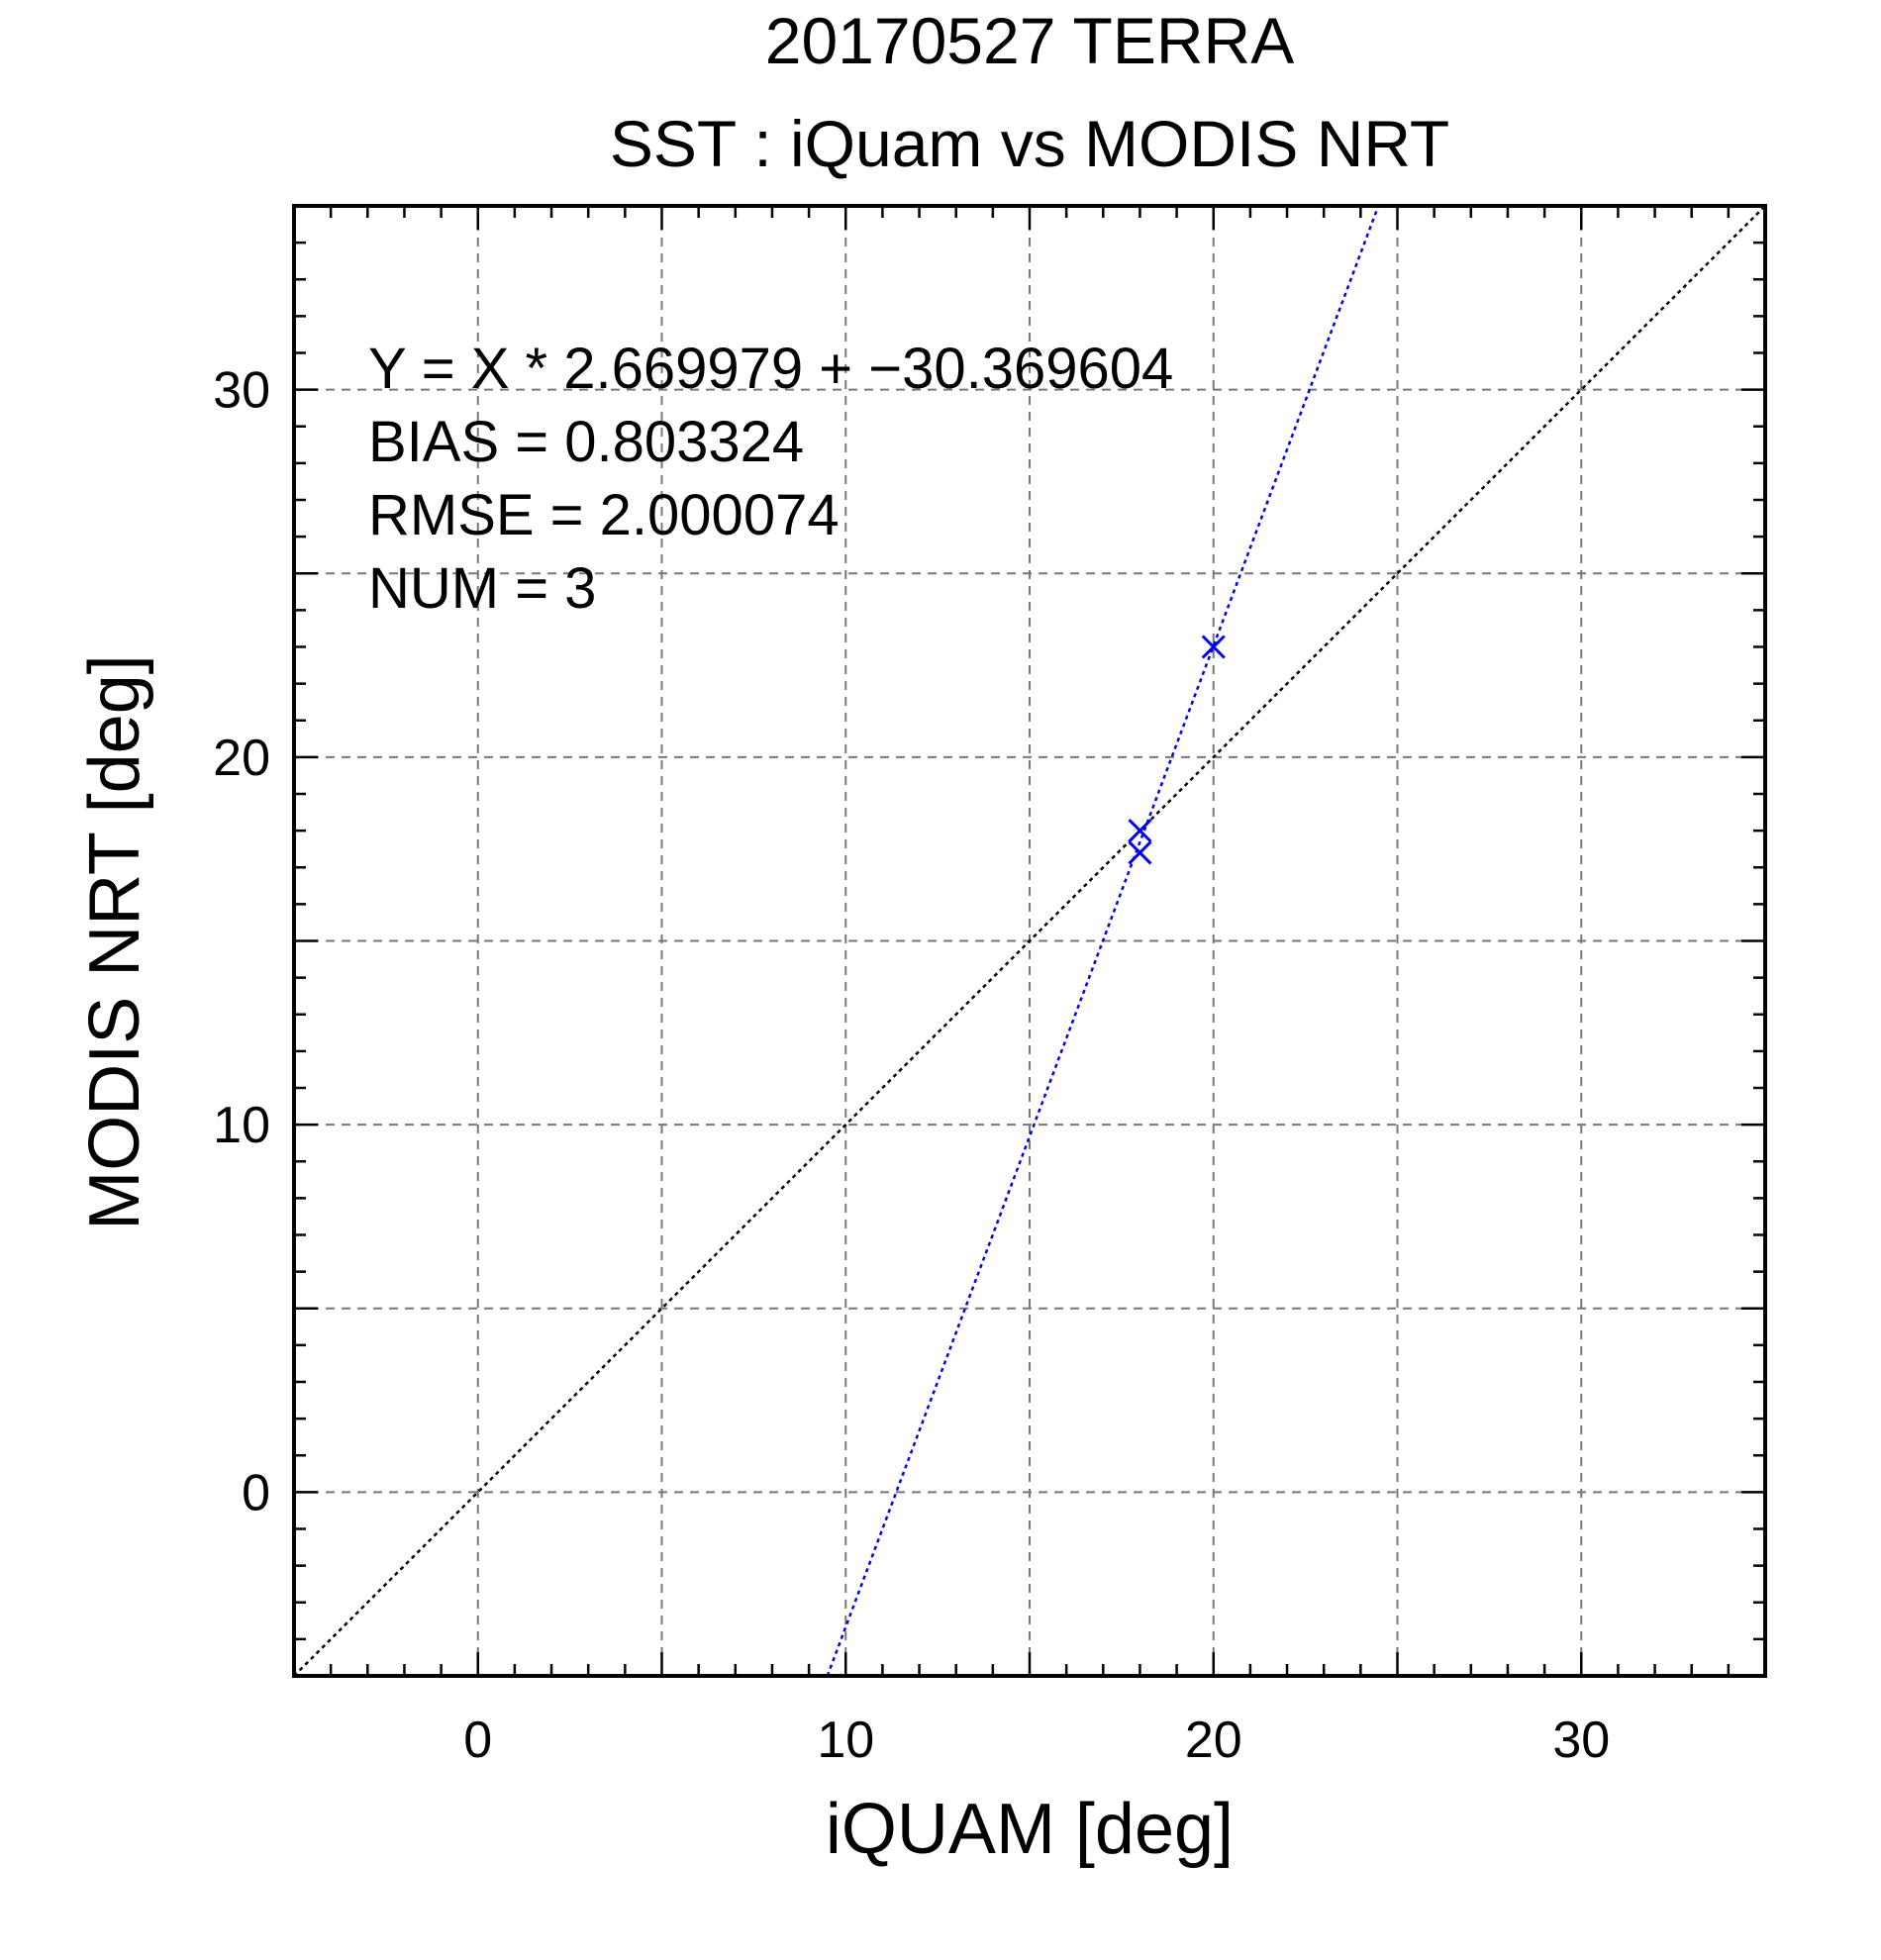 Image resolution: width=1881 pixels, height=1960 pixels. I want to click on x-tick-label: 10, so click(845, 1740).